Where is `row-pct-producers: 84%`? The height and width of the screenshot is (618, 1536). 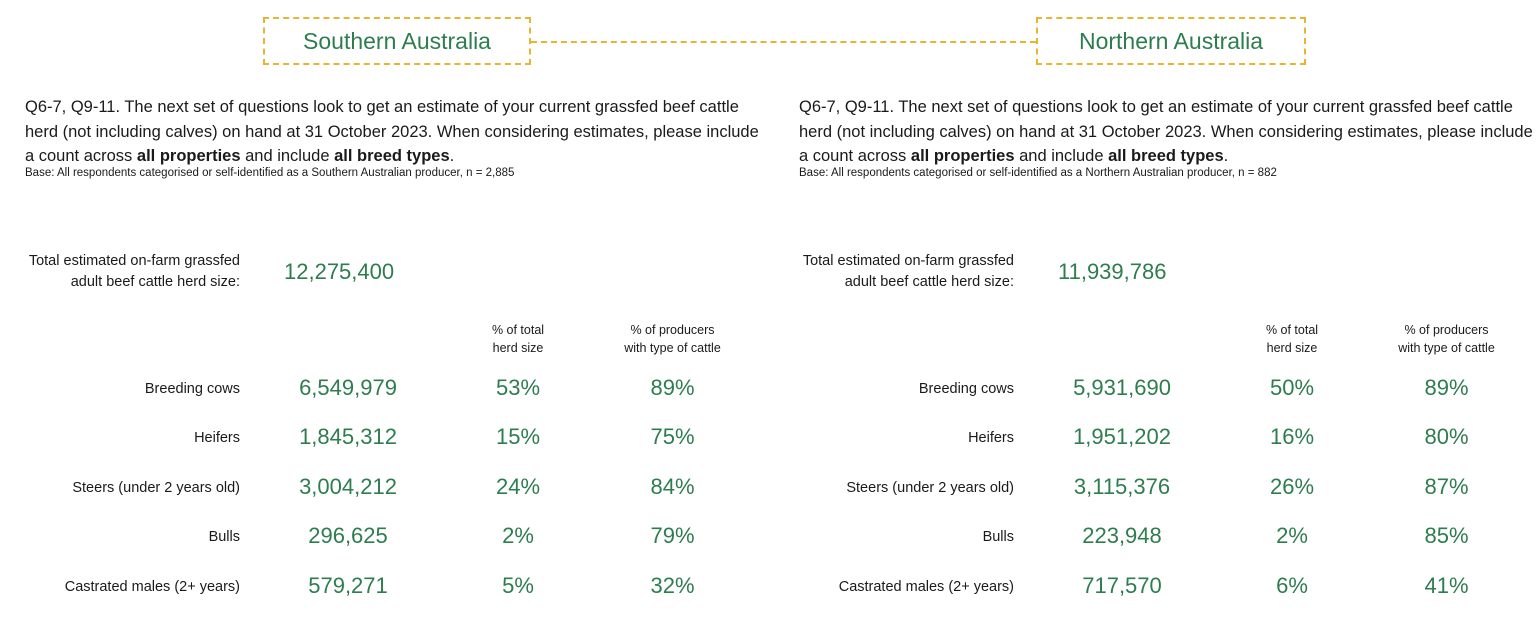
row-pct-producers: 84% is located at coordinates (672, 486).